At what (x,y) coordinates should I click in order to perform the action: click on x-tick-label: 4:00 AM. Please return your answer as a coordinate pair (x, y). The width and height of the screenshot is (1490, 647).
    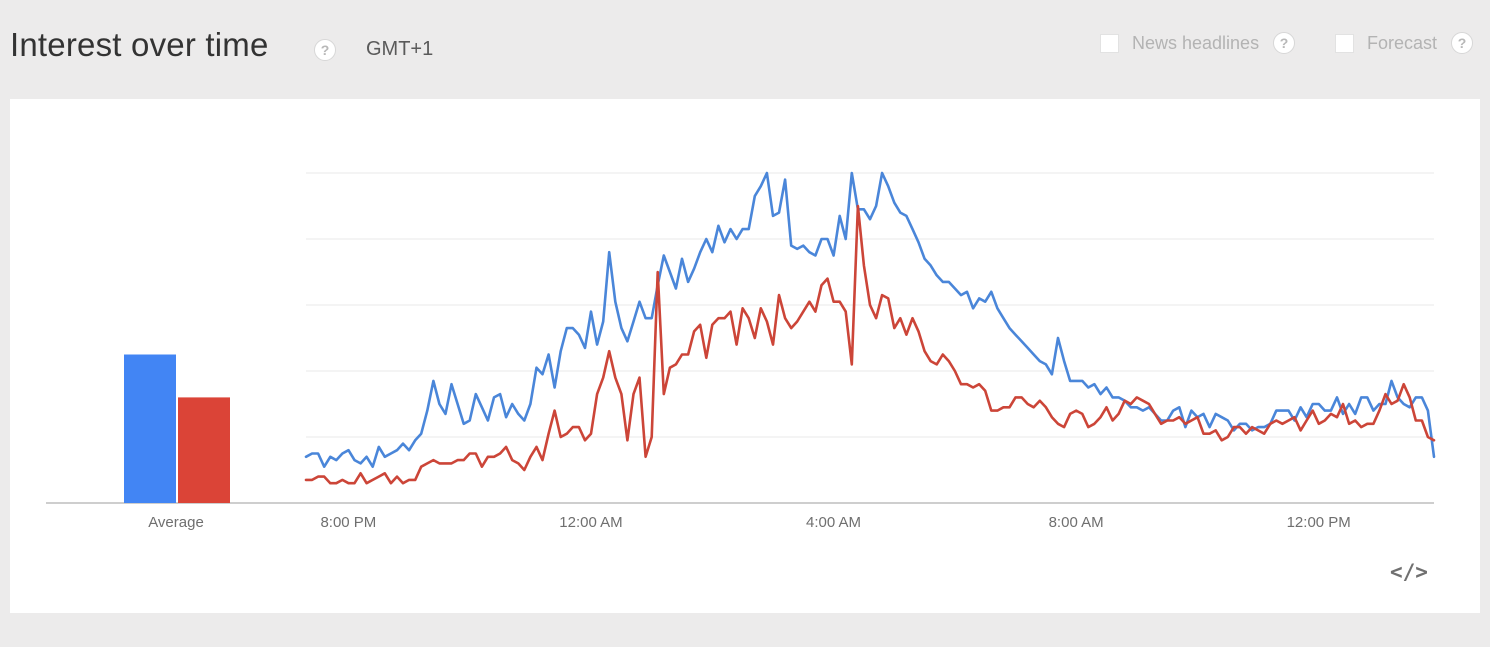
    Looking at the image, I should click on (833, 522).